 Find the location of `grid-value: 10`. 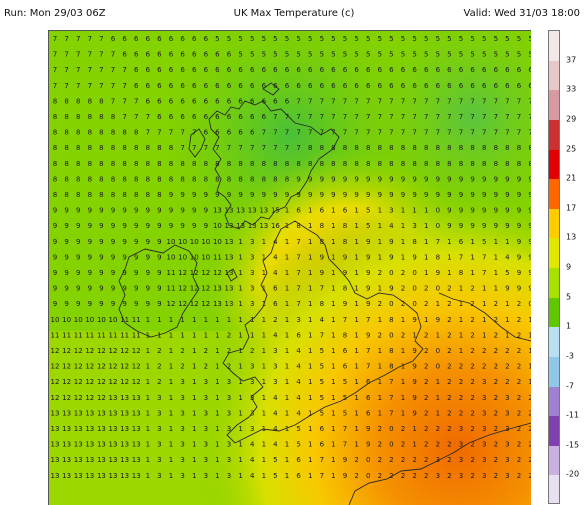

grid-value: 10 is located at coordinates (217, 242).